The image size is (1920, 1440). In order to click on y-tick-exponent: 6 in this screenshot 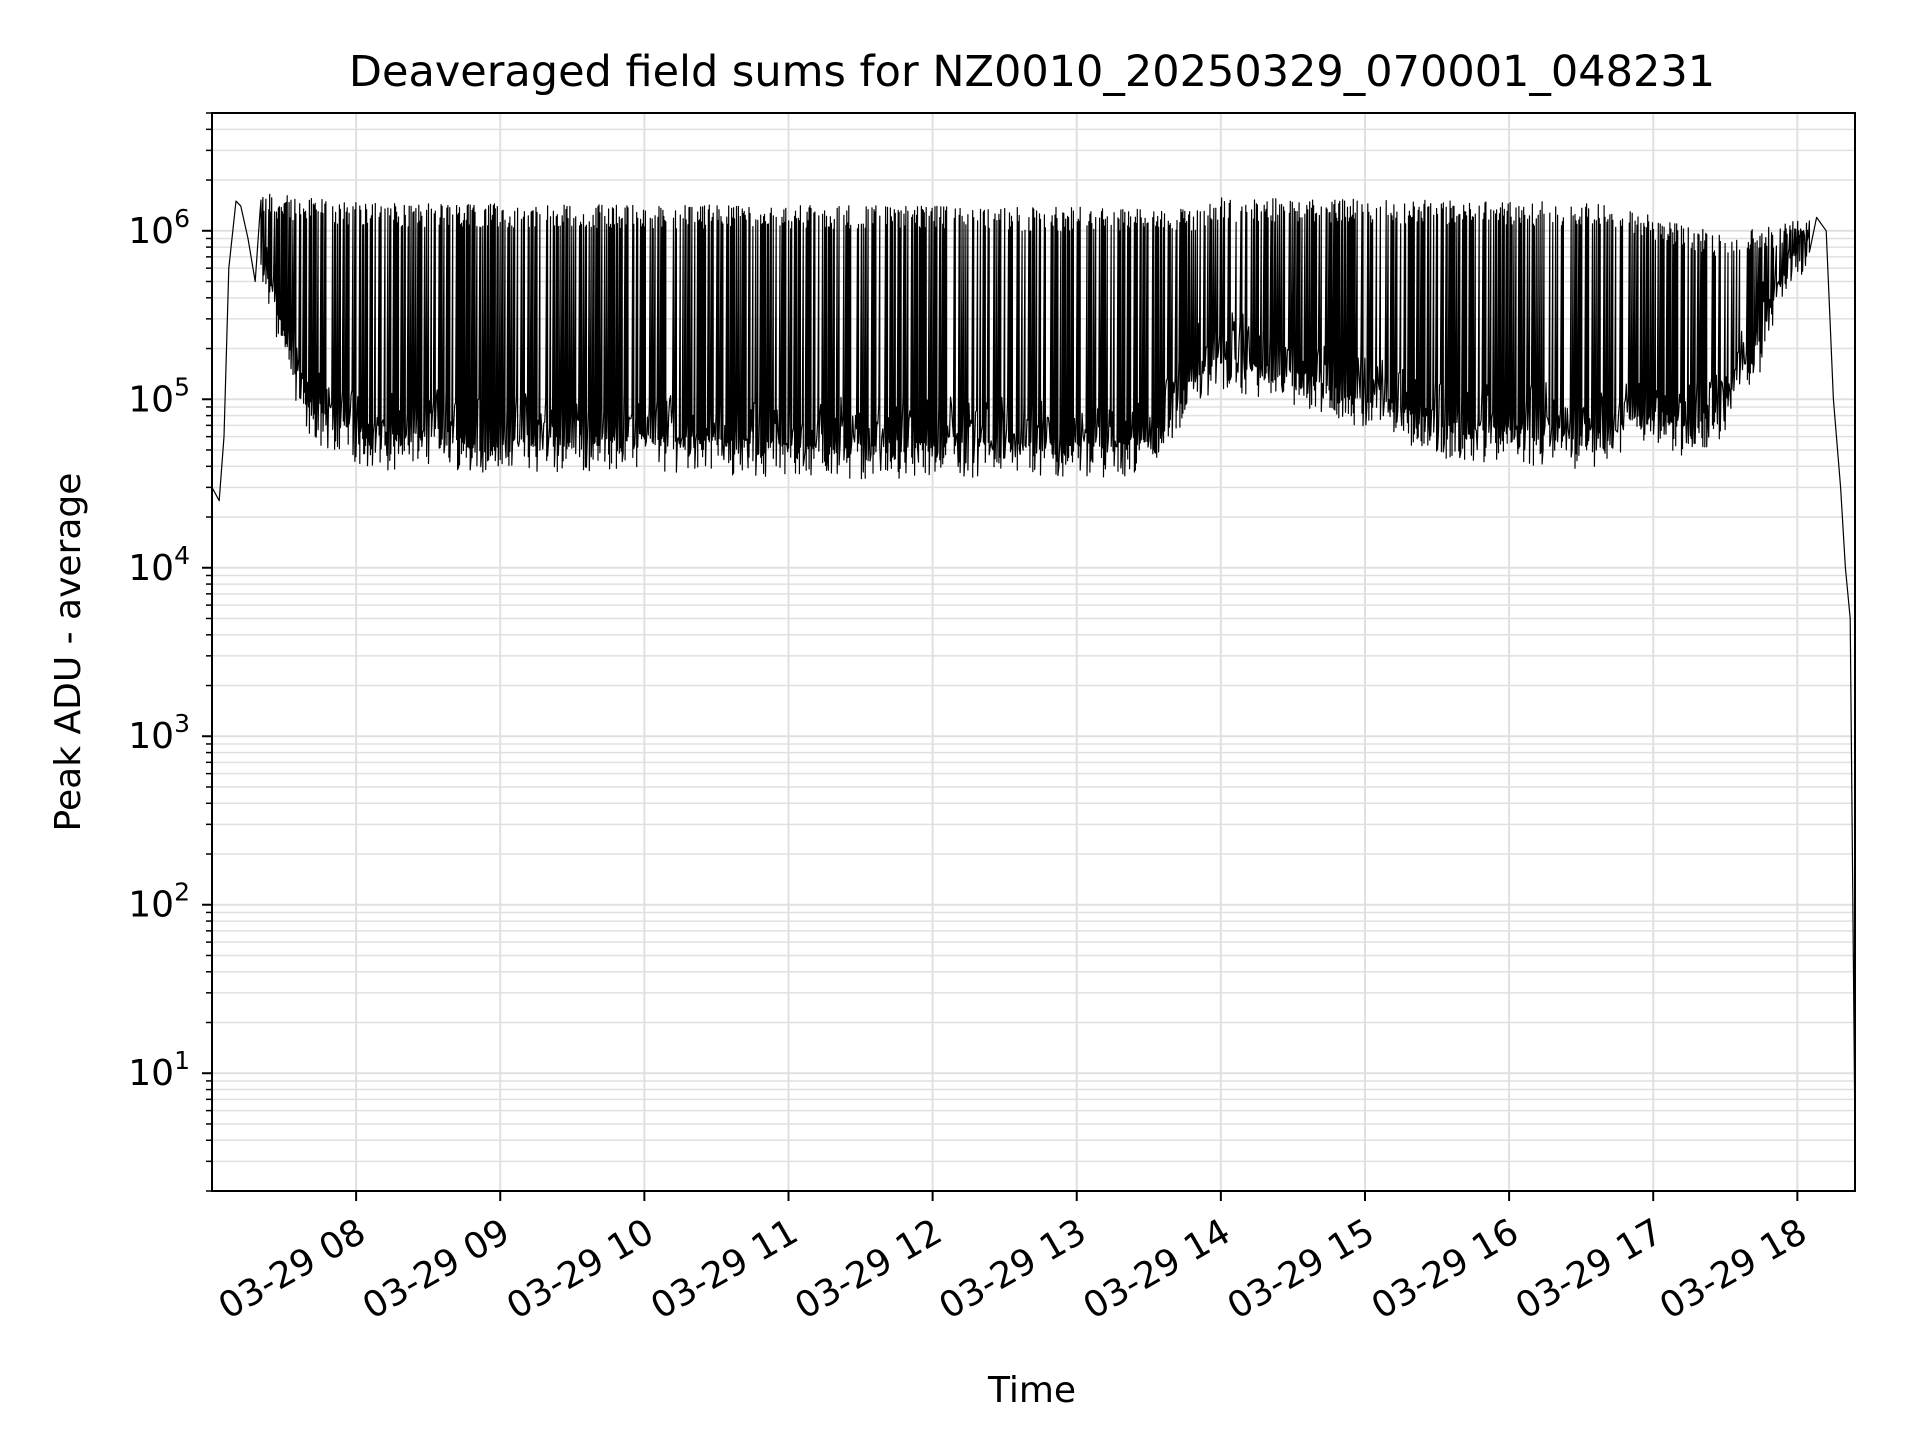, I will do `click(182, 218)`.